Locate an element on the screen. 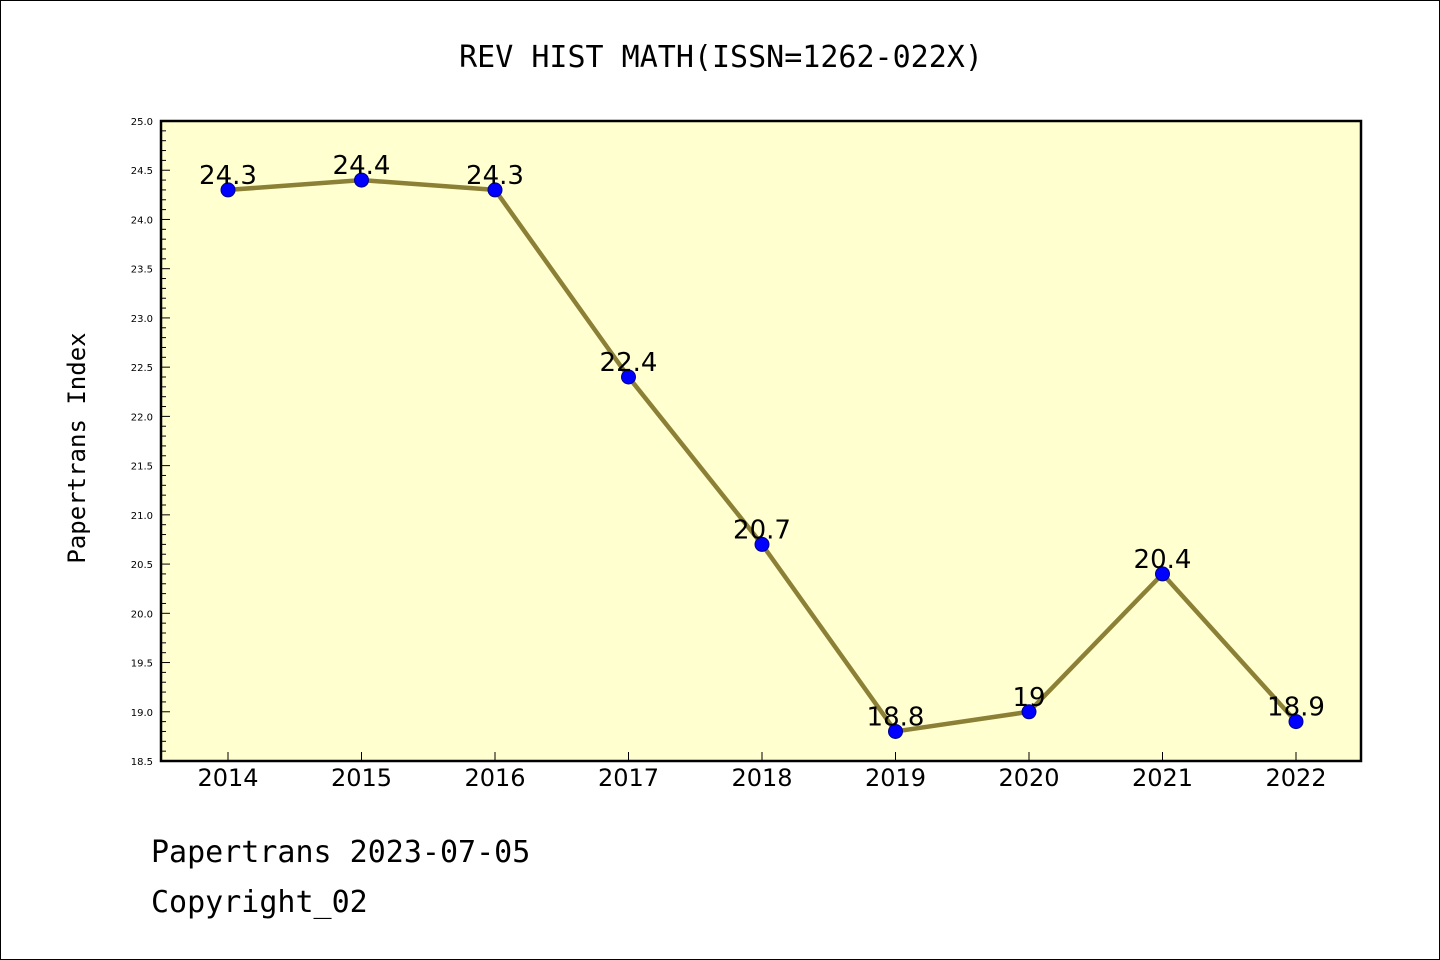 This screenshot has height=960, width=1440. y-tick-label: 23.5 is located at coordinates (142, 270).